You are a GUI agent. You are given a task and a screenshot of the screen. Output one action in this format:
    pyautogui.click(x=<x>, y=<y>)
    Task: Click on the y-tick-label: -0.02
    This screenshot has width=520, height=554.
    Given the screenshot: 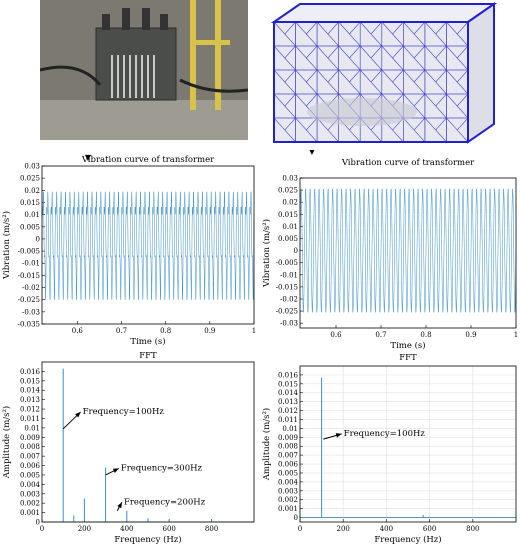 What is the action you would take?
    pyautogui.click(x=31, y=288)
    